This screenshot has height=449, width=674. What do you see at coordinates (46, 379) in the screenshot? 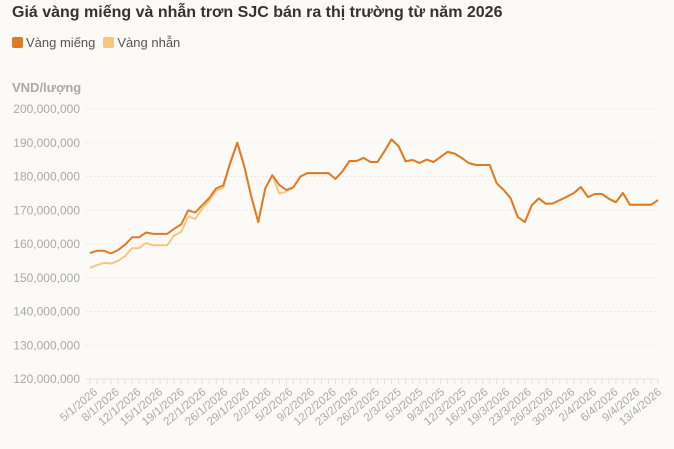
I see `y-tick-label: 120,000,000` at bounding box center [46, 379].